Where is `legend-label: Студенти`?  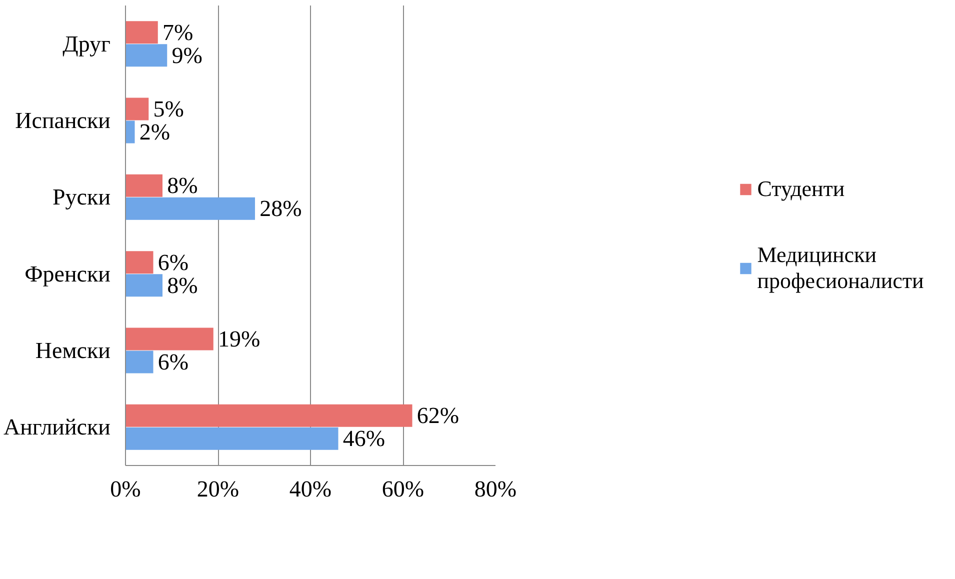
legend-label: Студенти is located at coordinates (801, 189).